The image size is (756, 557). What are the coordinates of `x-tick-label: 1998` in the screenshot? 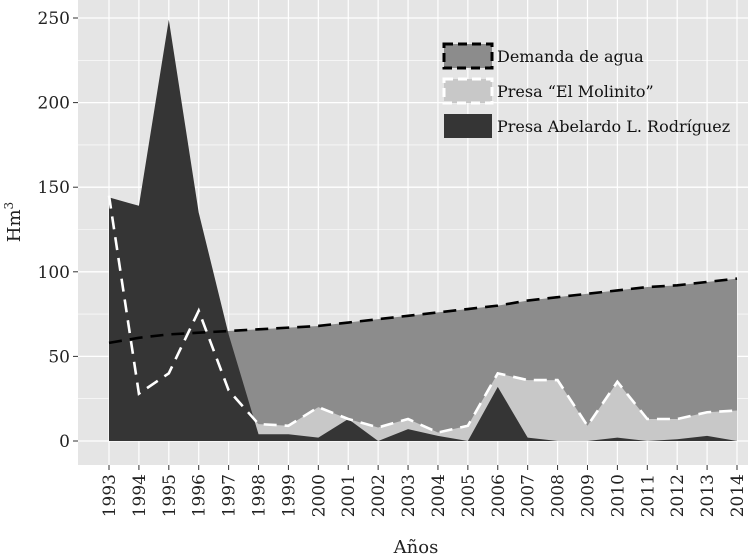 It's located at (260, 495).